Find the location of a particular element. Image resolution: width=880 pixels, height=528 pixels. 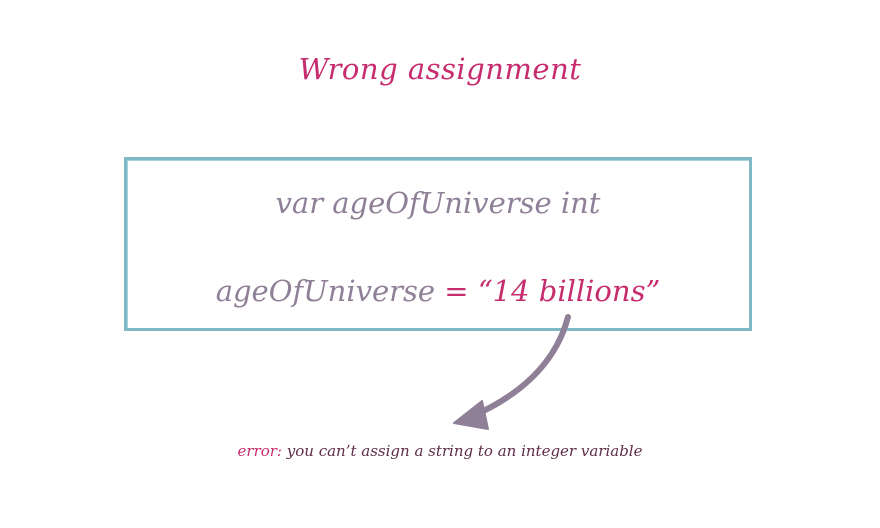

assignment-value: “14 billions” is located at coordinates (569, 291).